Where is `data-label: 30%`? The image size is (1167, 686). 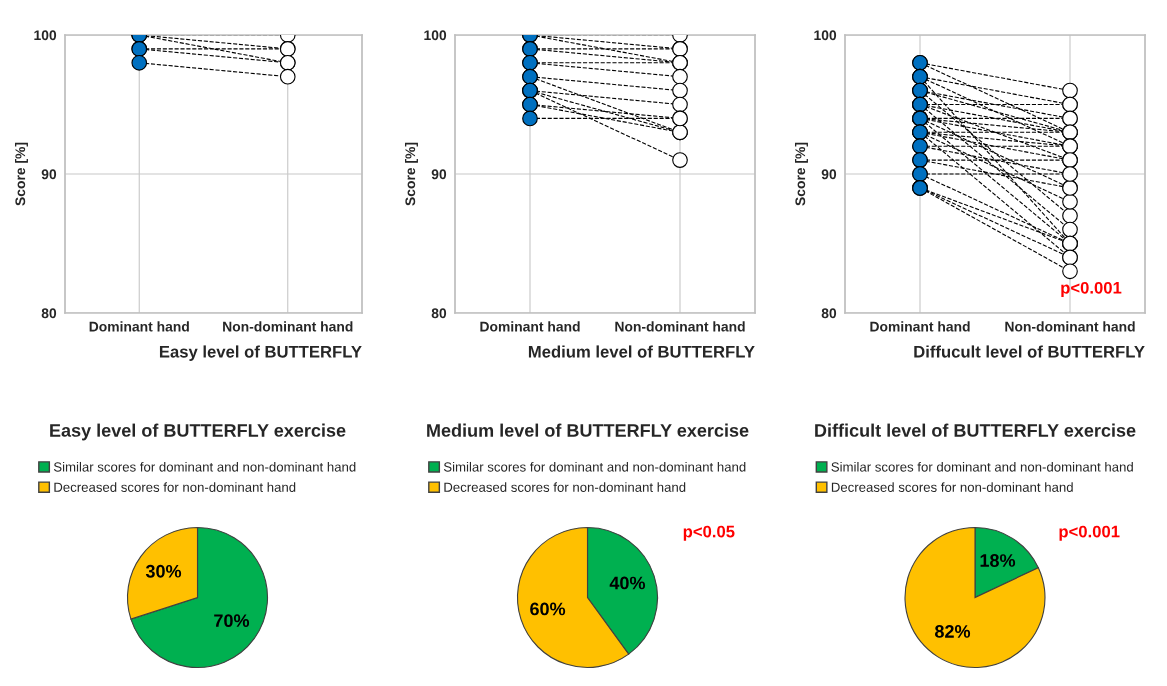 data-label: 30% is located at coordinates (163, 571).